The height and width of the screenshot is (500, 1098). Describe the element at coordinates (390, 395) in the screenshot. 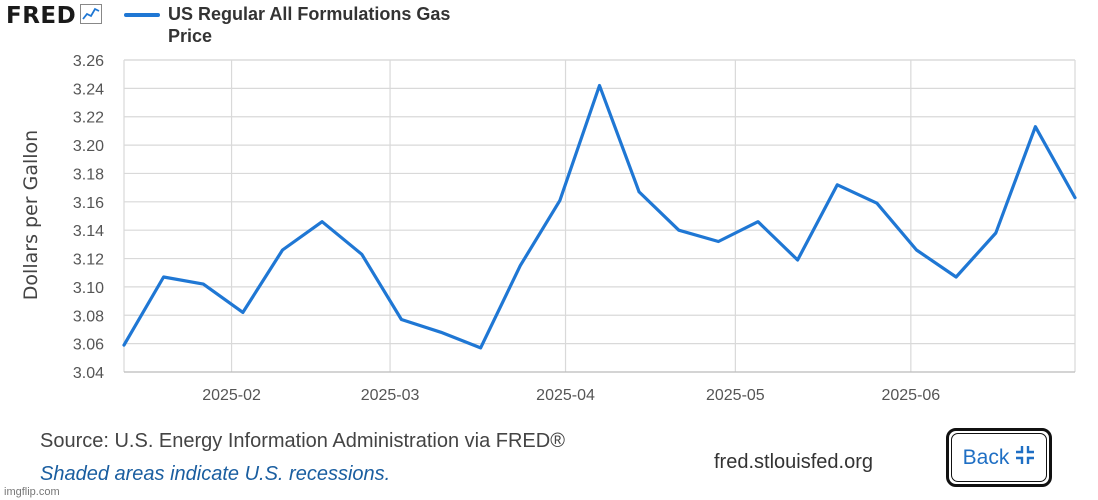

I see `x-tick-label: 2025-03` at that location.